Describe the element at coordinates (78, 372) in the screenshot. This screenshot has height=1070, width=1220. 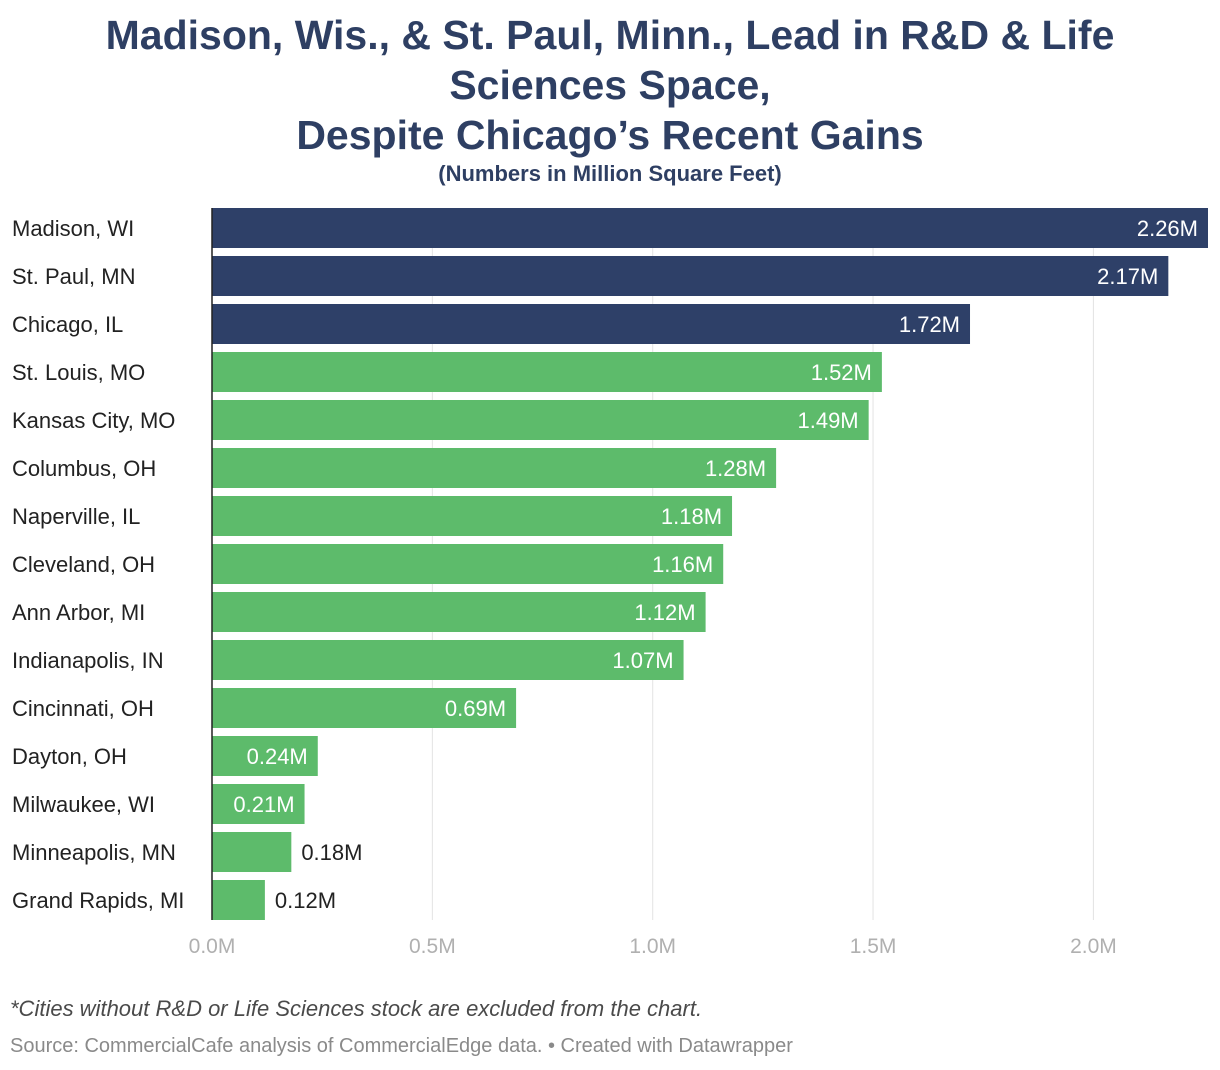
I see `category-label: St. Louis, MO` at that location.